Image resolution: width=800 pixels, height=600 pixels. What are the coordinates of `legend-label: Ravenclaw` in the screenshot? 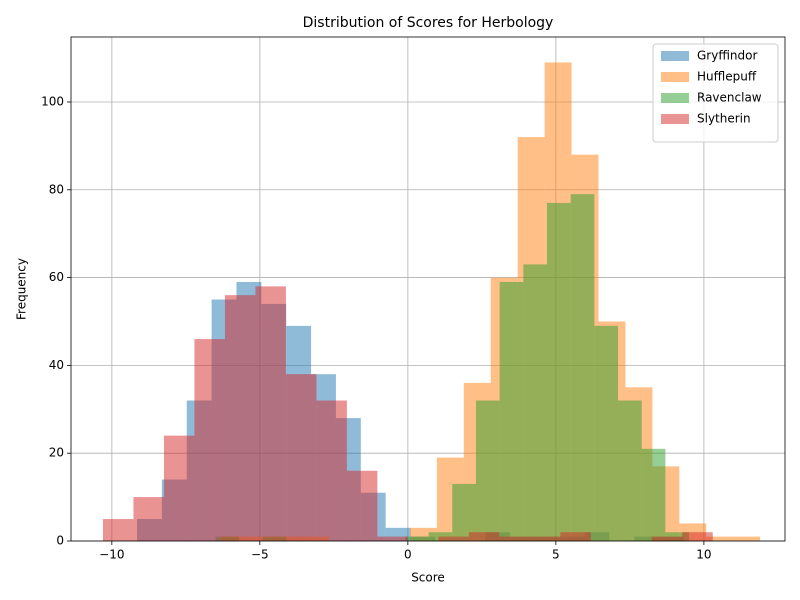 It's located at (729, 98).